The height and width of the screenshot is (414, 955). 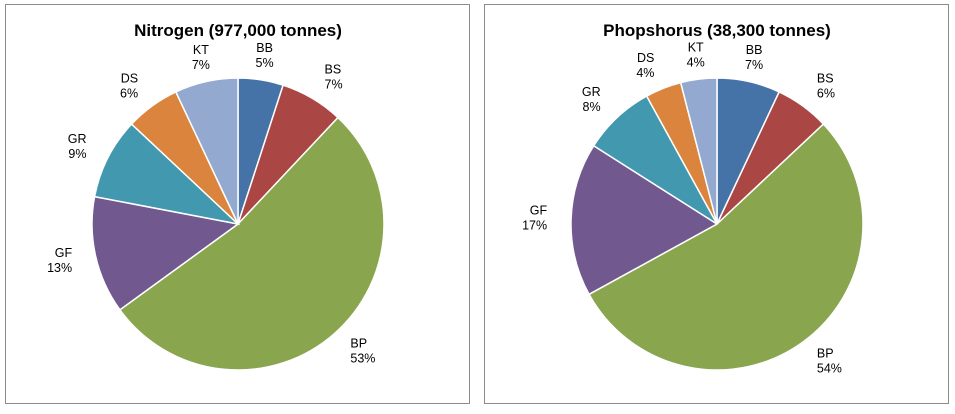 I want to click on slice-label-bp: BP 53%, so click(x=362, y=351).